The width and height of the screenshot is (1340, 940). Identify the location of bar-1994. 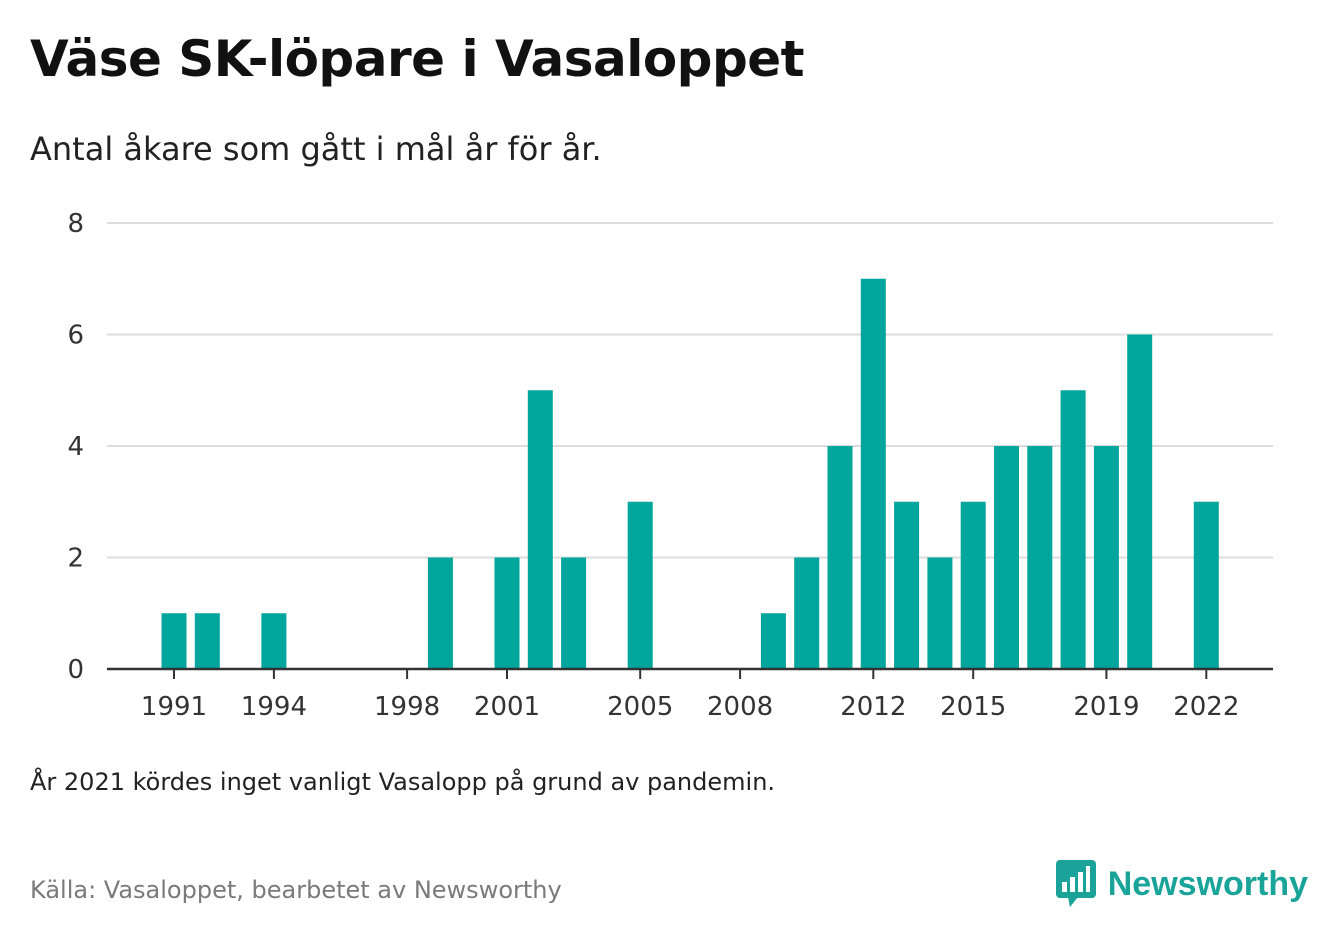
(274, 641).